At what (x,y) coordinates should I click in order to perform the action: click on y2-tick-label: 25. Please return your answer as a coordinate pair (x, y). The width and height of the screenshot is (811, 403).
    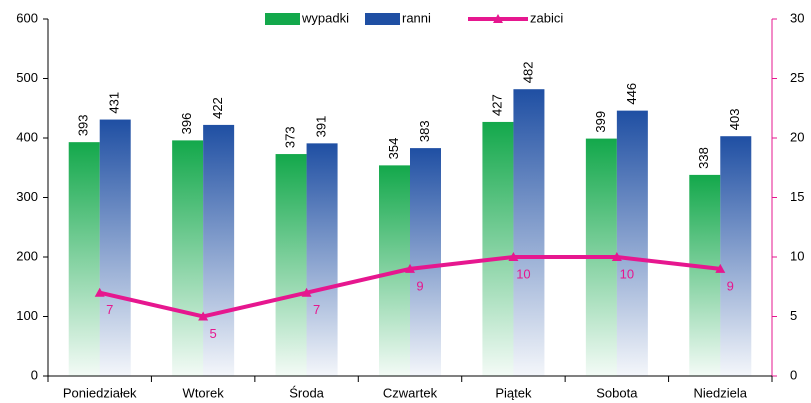
    Looking at the image, I should click on (797, 77).